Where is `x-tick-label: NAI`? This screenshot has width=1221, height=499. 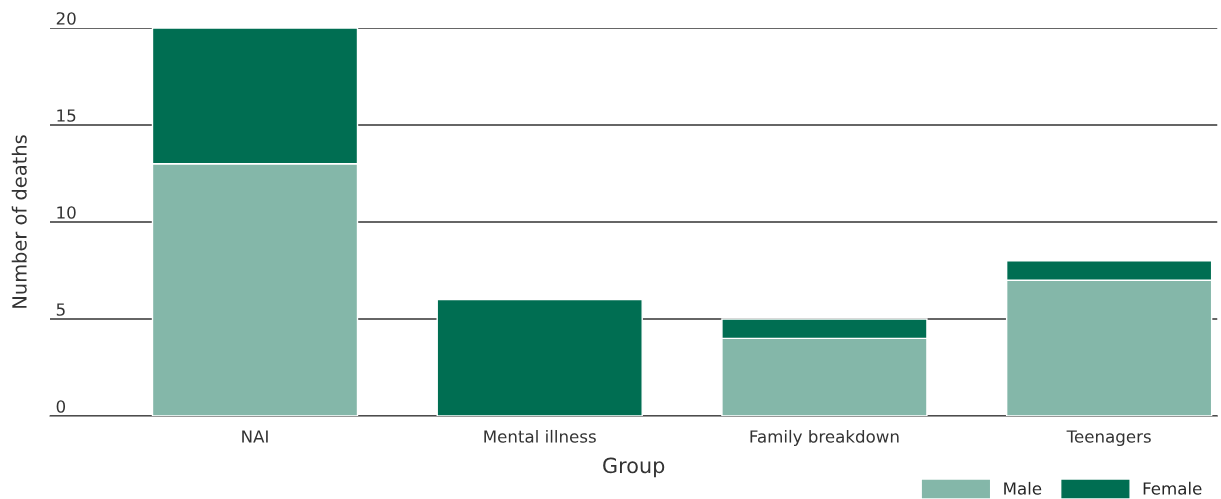
x-tick-label: NAI is located at coordinates (255, 436).